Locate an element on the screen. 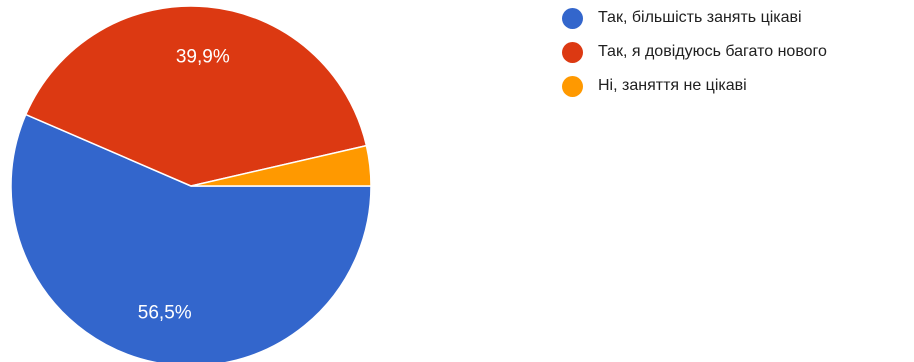 The image size is (914, 362). legend-item-2: Ні, заняття не цікаві is located at coordinates (735, 86).